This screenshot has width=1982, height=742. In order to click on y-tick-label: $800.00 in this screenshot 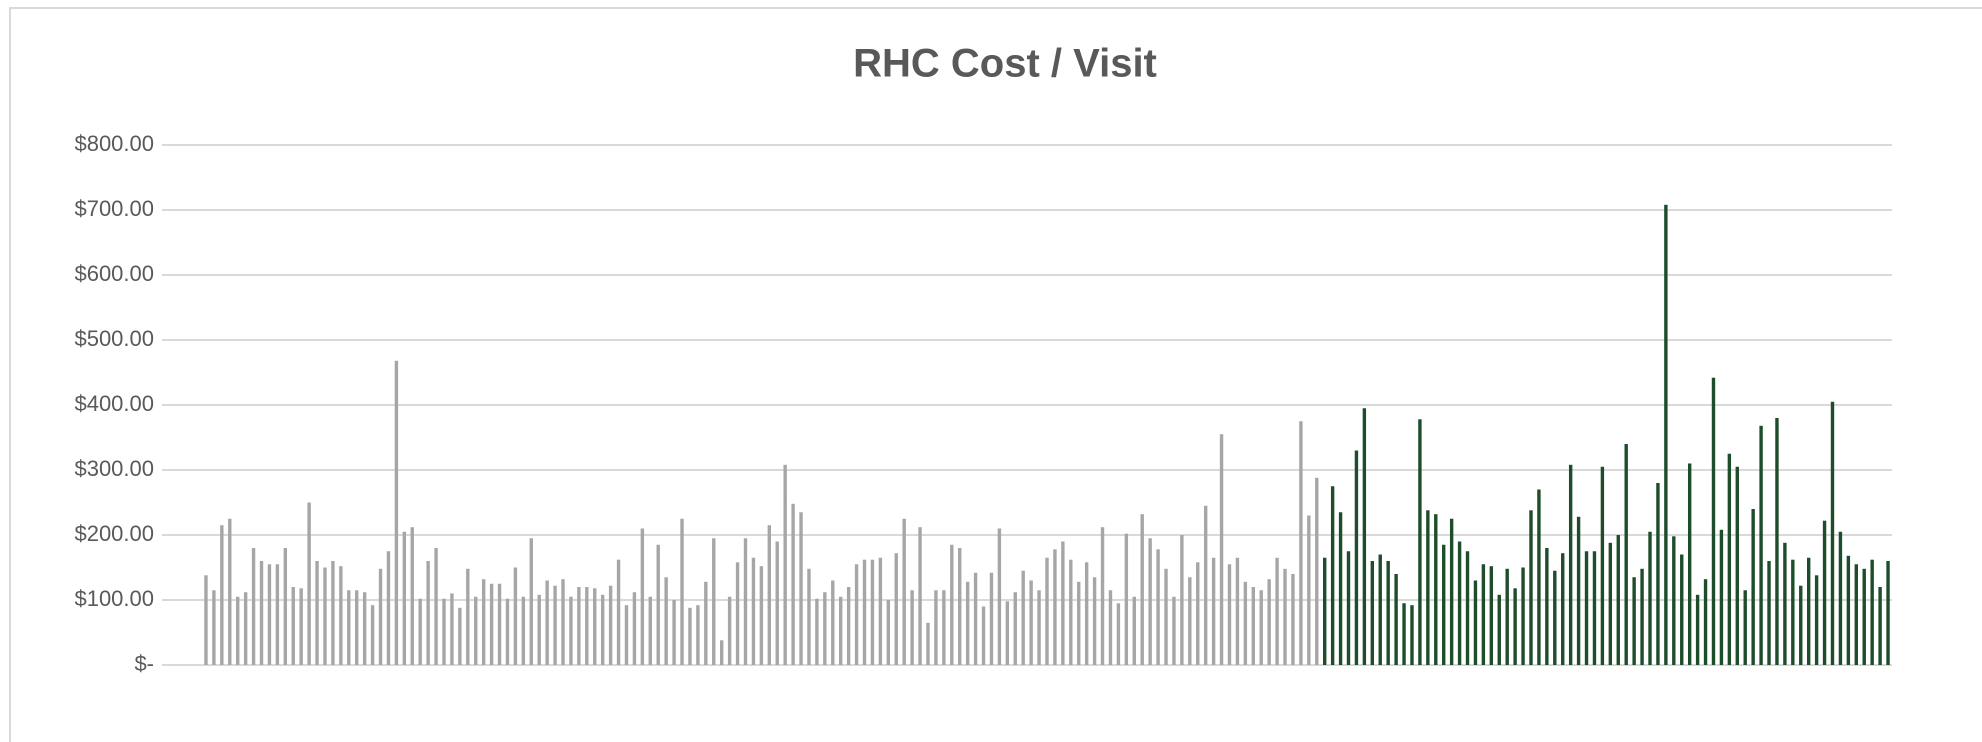, I will do `click(114, 143)`.